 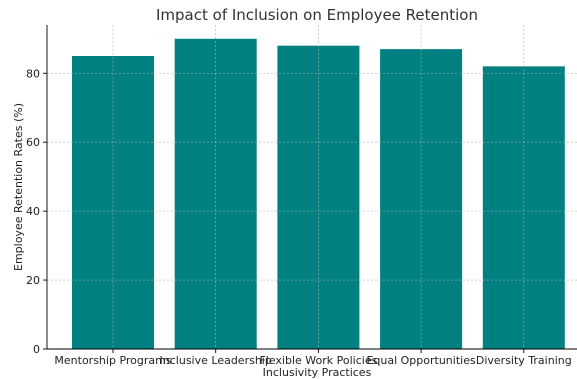 I want to click on x-axis-label: Inclusivity Practices, so click(x=317, y=372).